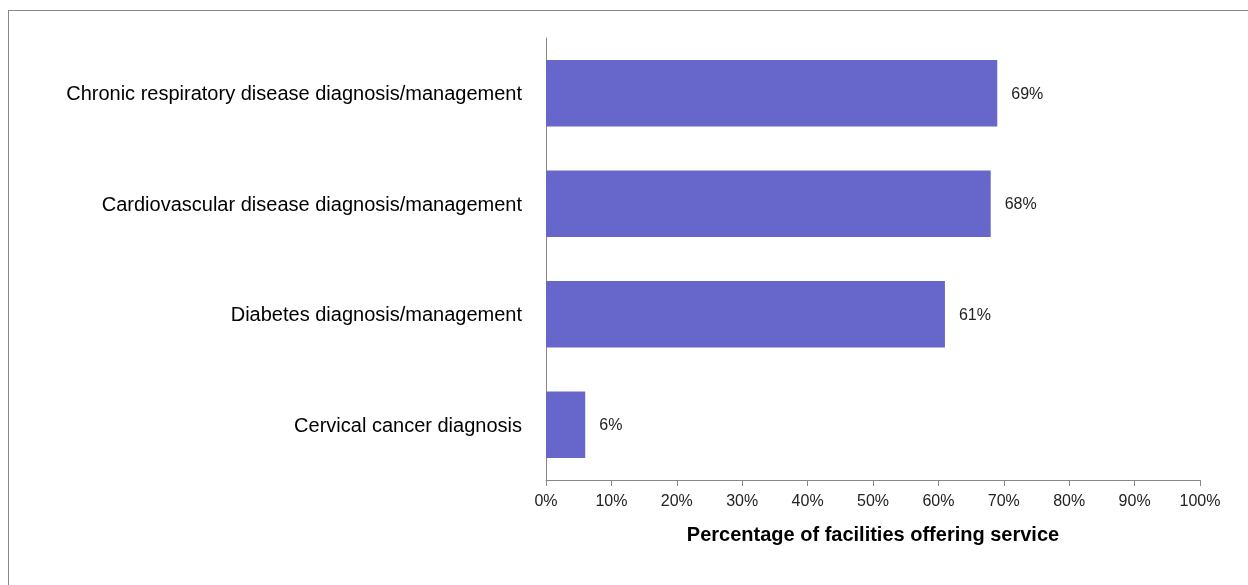  What do you see at coordinates (312, 203) in the screenshot?
I see `y-tick-label: Cardiovascular disease diagnosis/management` at bounding box center [312, 203].